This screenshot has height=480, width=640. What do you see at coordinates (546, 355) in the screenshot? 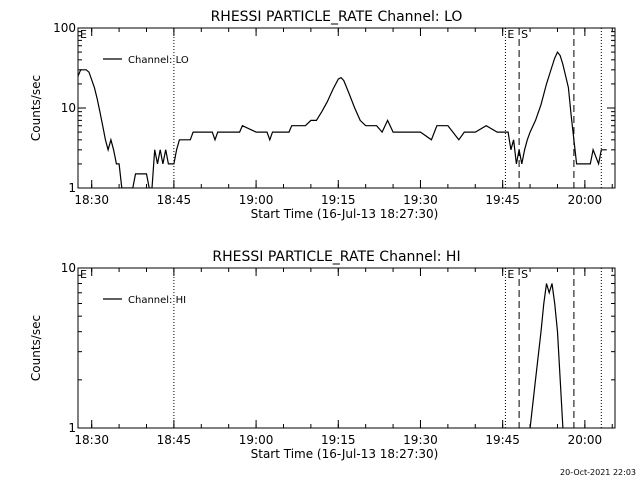
I see `series-line` at bounding box center [546, 355].